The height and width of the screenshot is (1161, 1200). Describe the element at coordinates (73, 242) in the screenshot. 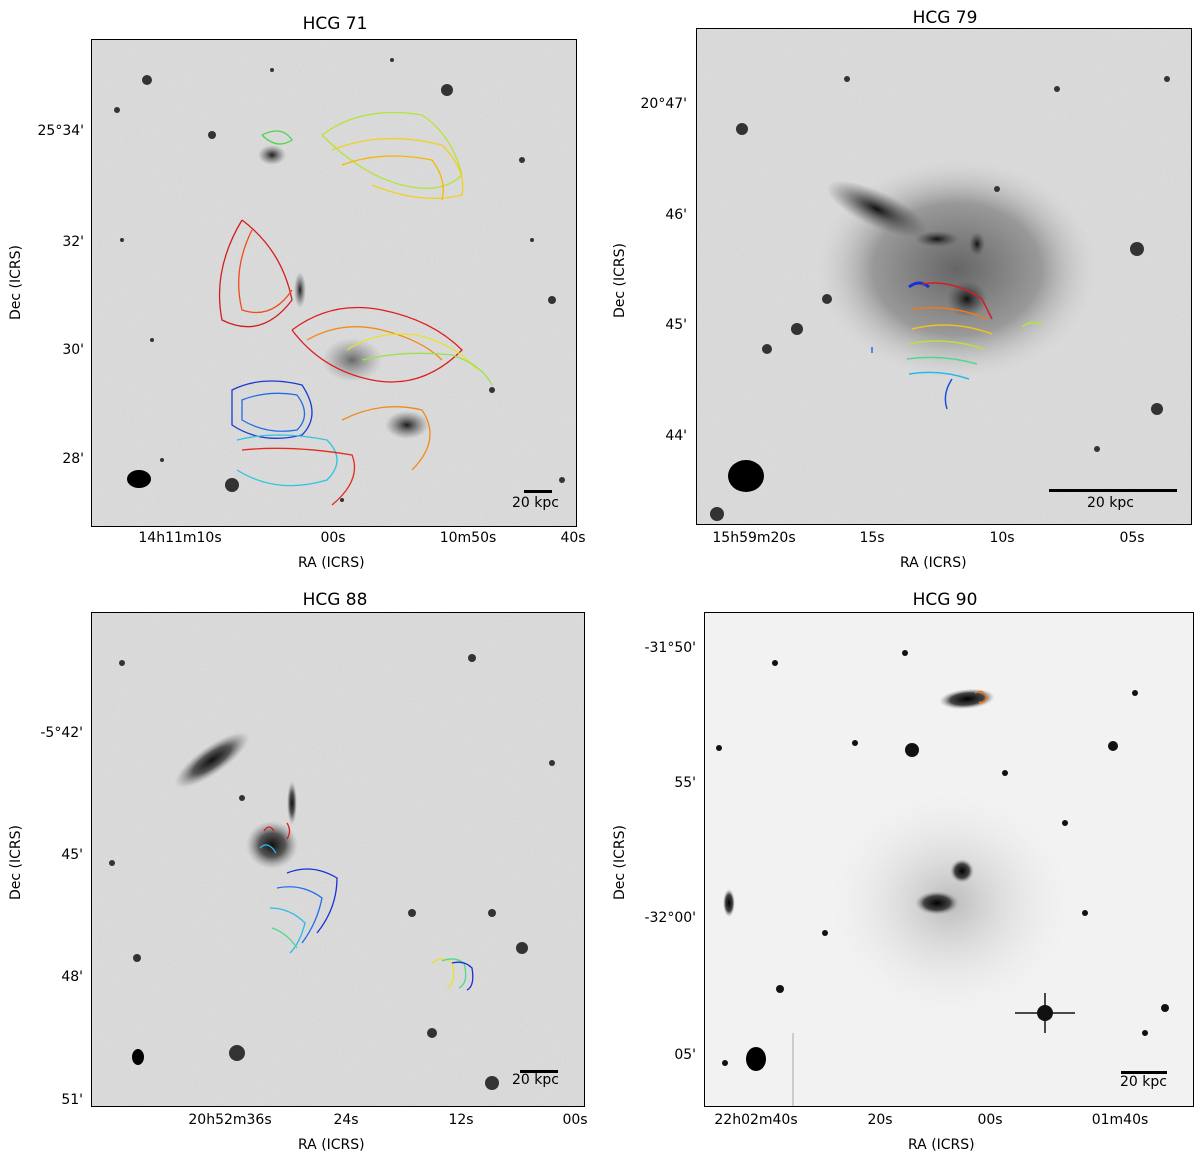

I see `y-tick: 32'` at that location.